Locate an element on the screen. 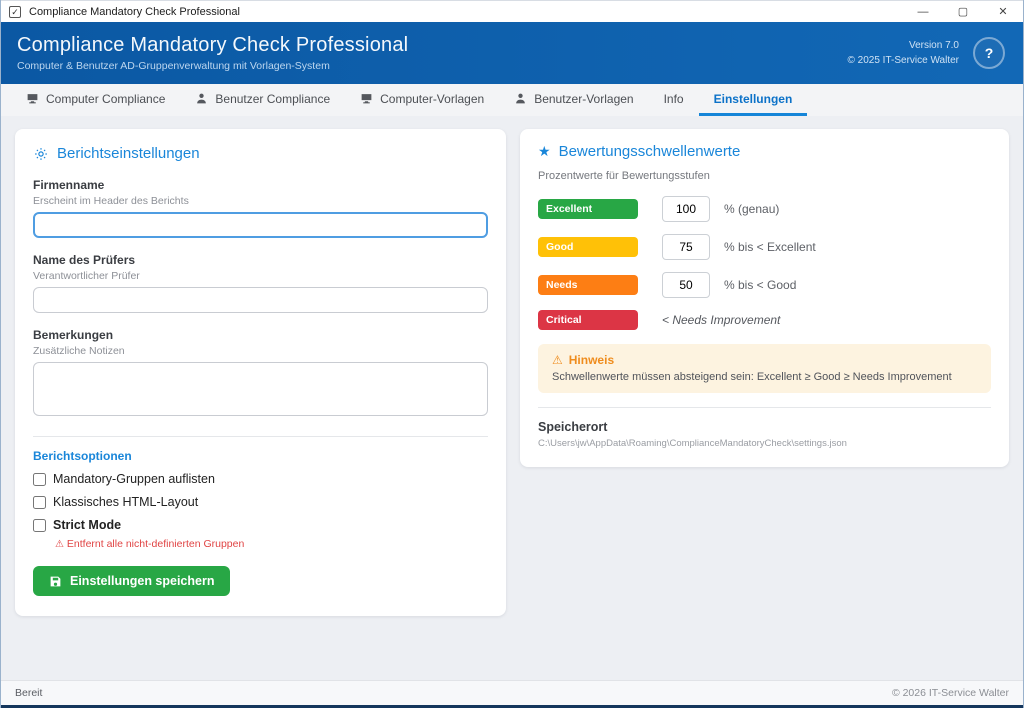  needs-improvement-value-input is located at coordinates (686, 285).